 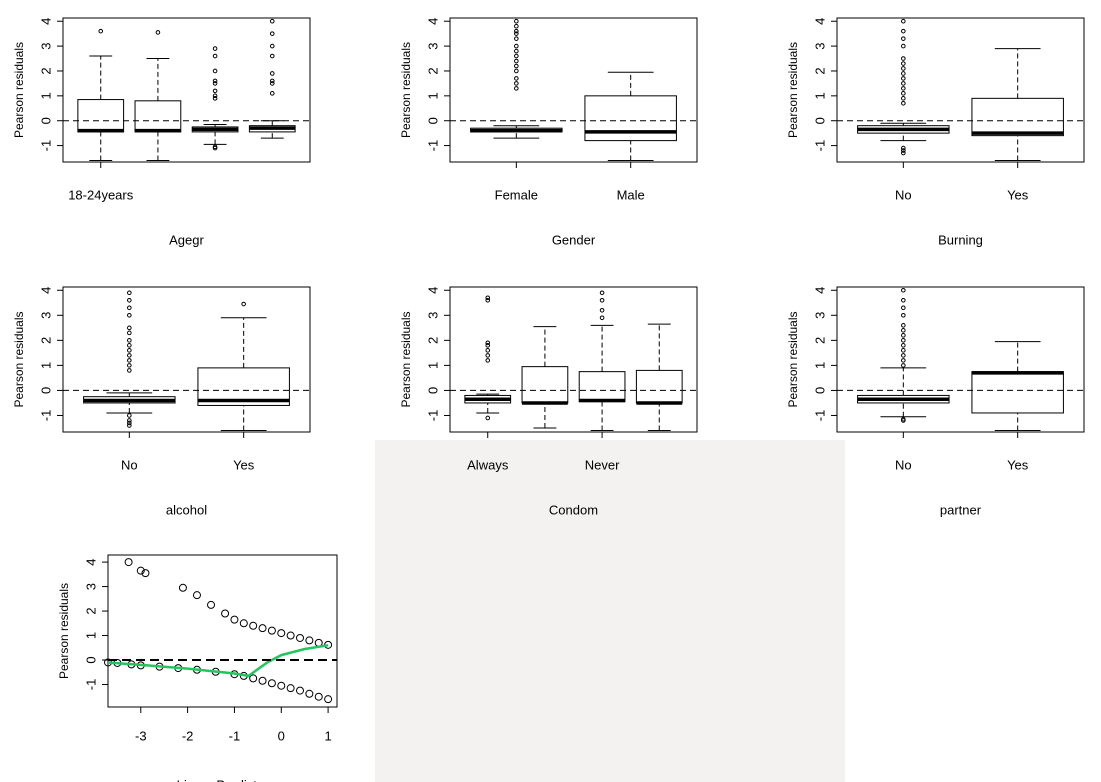 I want to click on x-axis-label: Burning, so click(x=960, y=239).